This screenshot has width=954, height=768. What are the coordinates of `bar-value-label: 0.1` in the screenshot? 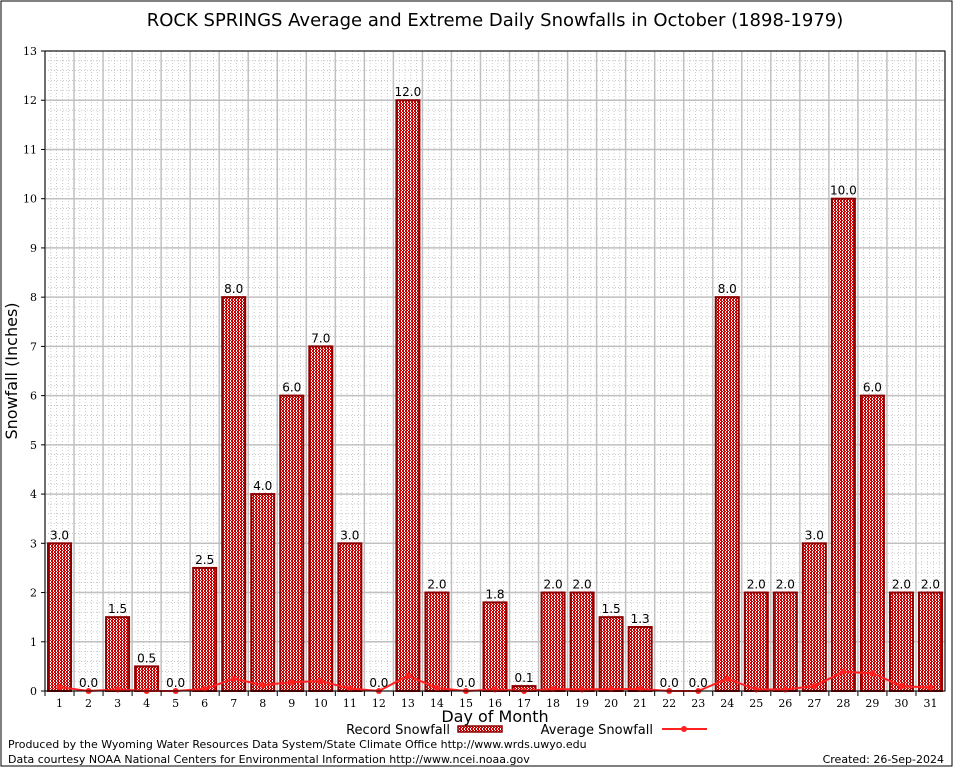 It's located at (523, 678).